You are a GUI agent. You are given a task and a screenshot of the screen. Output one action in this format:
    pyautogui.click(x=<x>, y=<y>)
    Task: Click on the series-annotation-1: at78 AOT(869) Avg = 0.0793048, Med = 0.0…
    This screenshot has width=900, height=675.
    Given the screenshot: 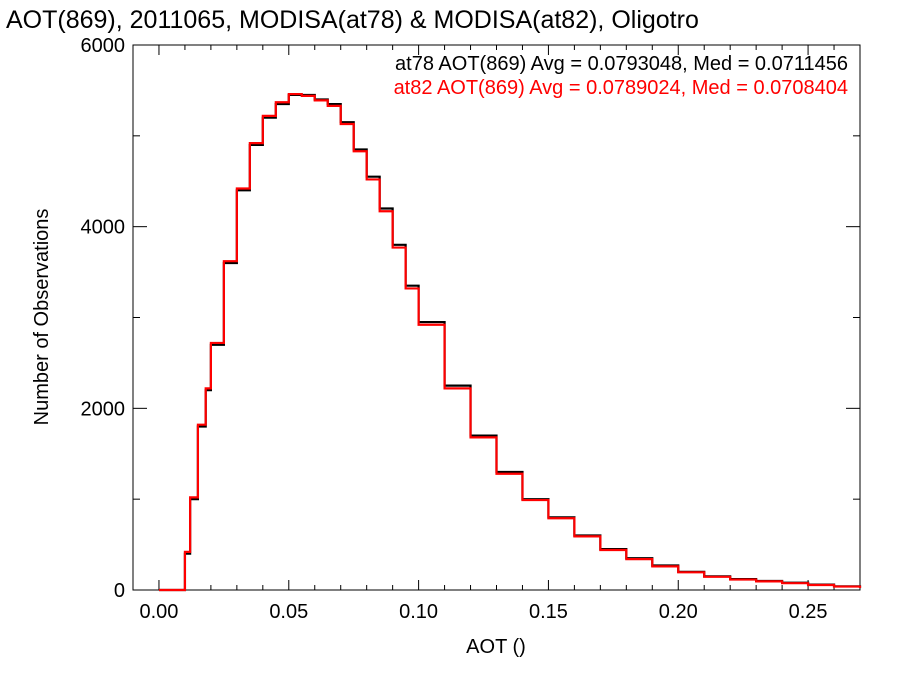 What is the action you would take?
    pyautogui.click(x=621, y=64)
    